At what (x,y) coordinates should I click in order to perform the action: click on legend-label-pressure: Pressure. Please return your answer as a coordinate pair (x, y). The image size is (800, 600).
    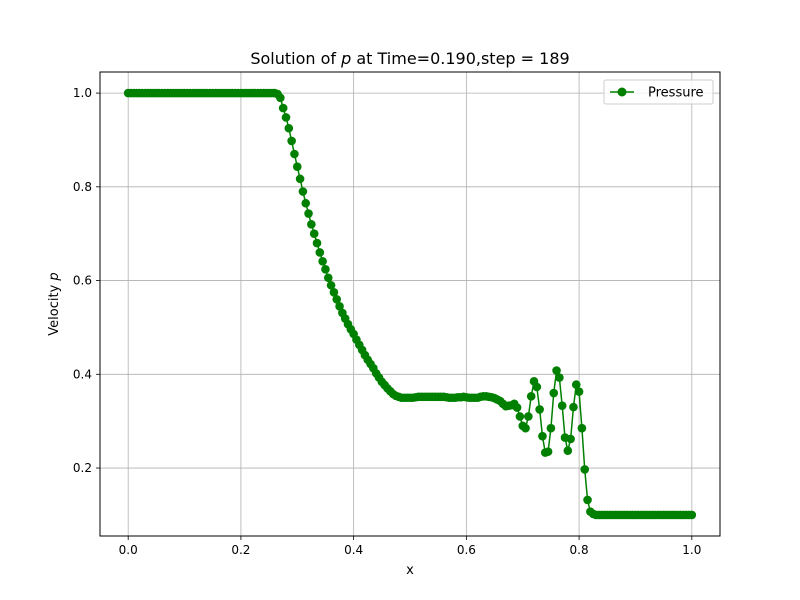
    Looking at the image, I should click on (676, 93).